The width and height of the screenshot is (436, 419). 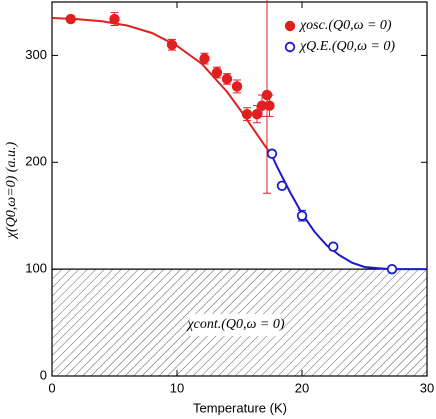 What do you see at coordinates (177, 387) in the screenshot?
I see `x-tick-label: 10` at bounding box center [177, 387].